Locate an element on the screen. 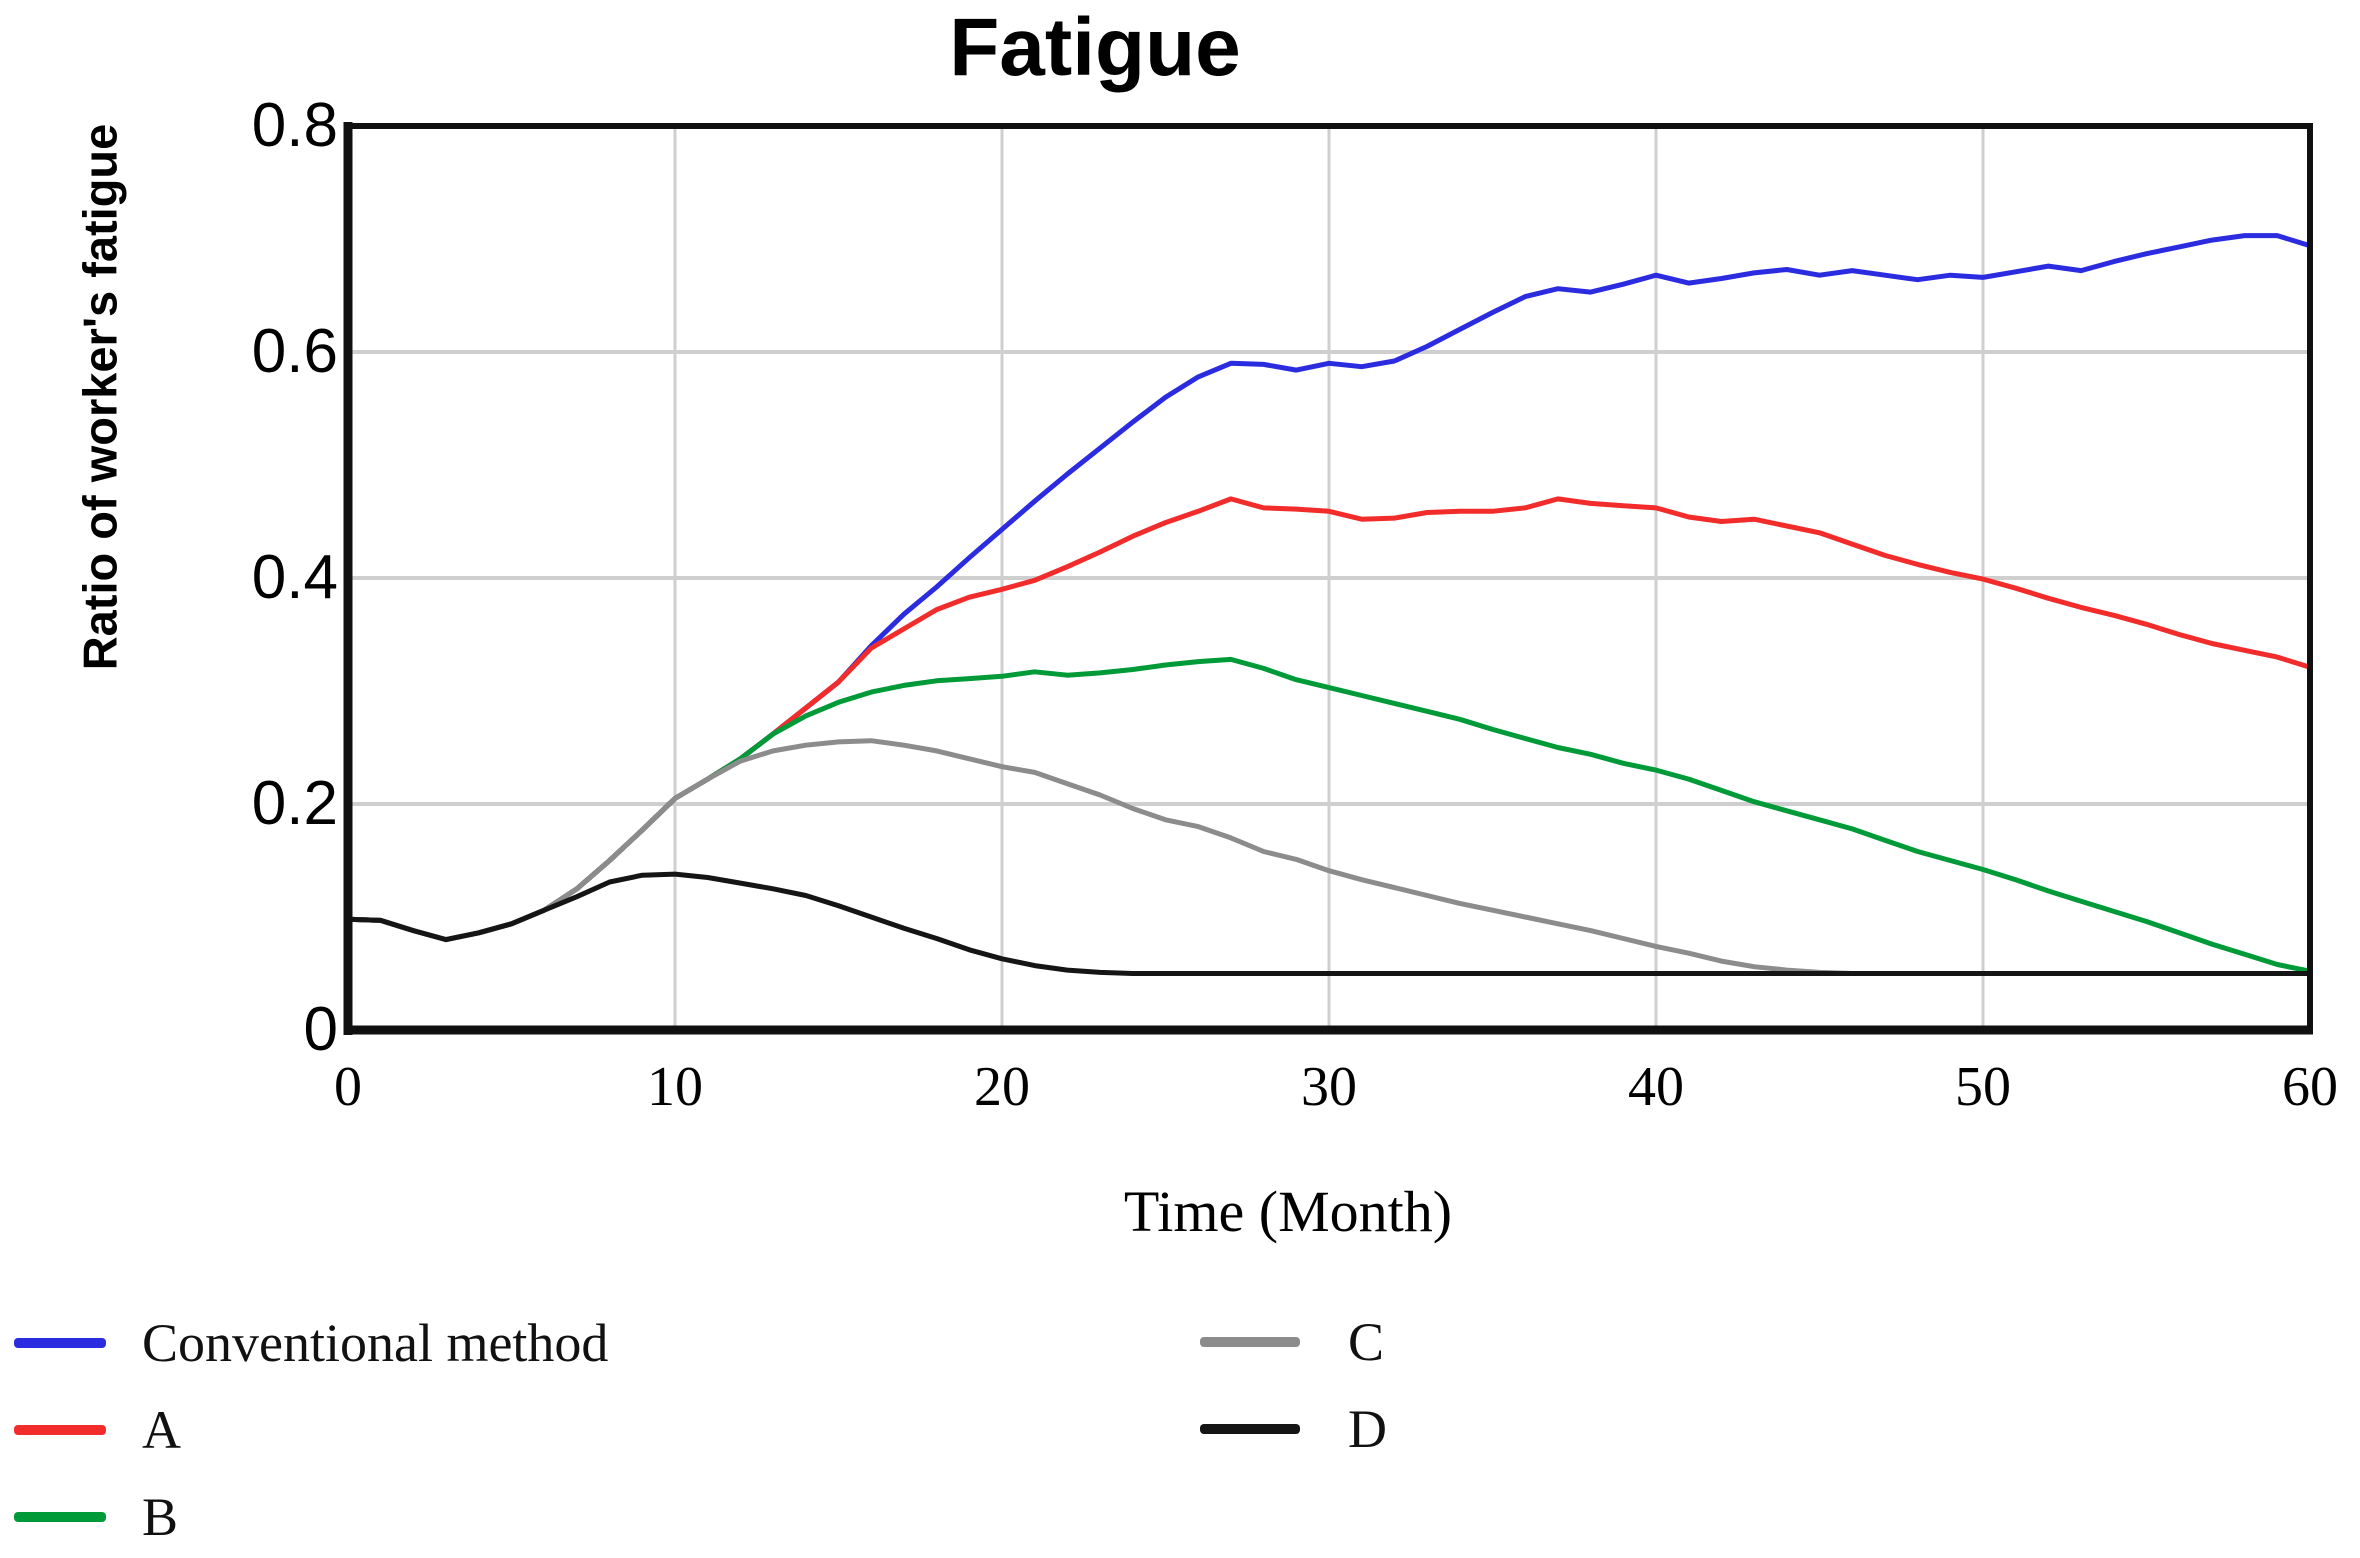  legend-label-d: D is located at coordinates (1367, 1429).